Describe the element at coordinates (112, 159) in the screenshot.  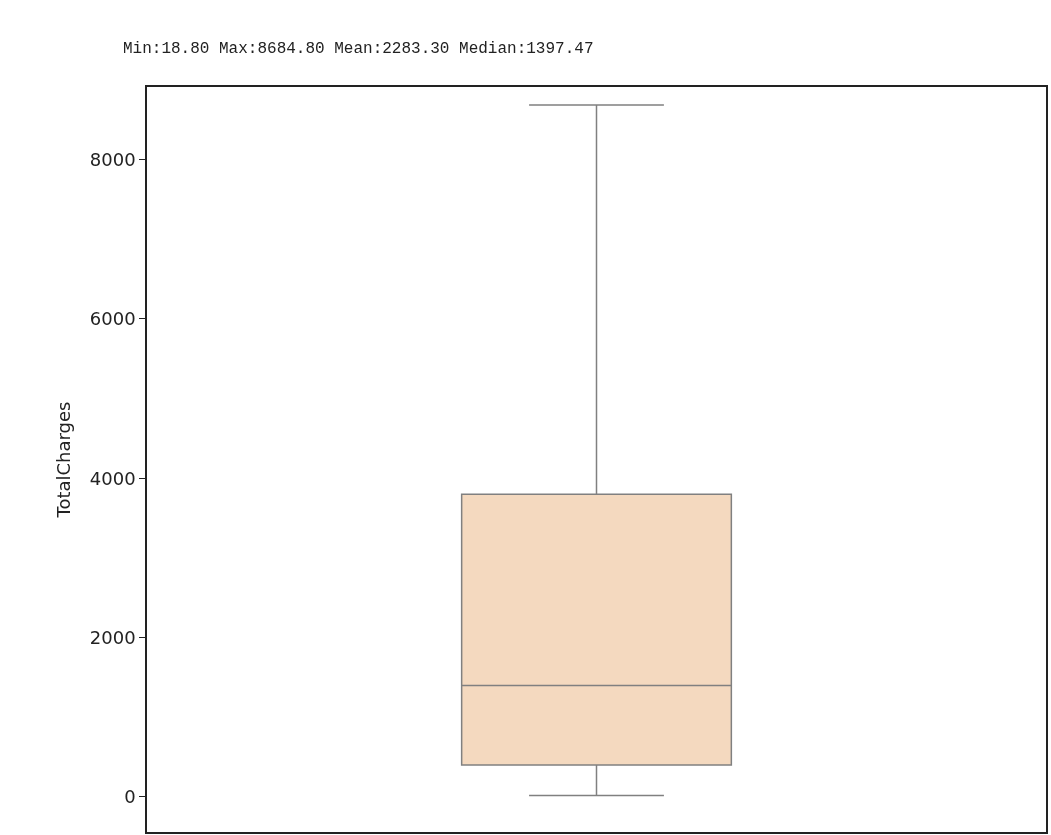
I see `y-tick-label: 8000` at that location.